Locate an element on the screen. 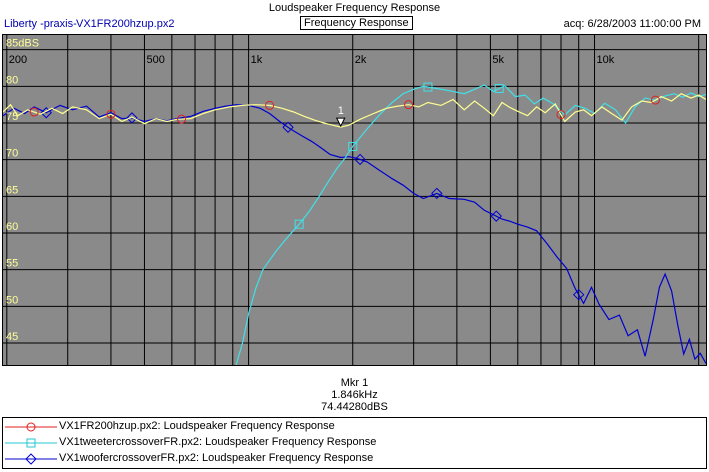 The width and height of the screenshot is (709, 472). file-name: VX1FR200hzup.px2 is located at coordinates (125, 24).